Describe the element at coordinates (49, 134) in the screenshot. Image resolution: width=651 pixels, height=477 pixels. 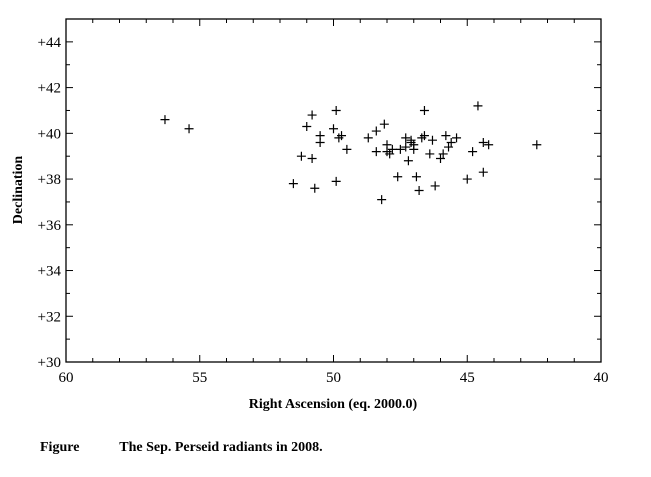
I see `y-tick-label: +40` at that location.